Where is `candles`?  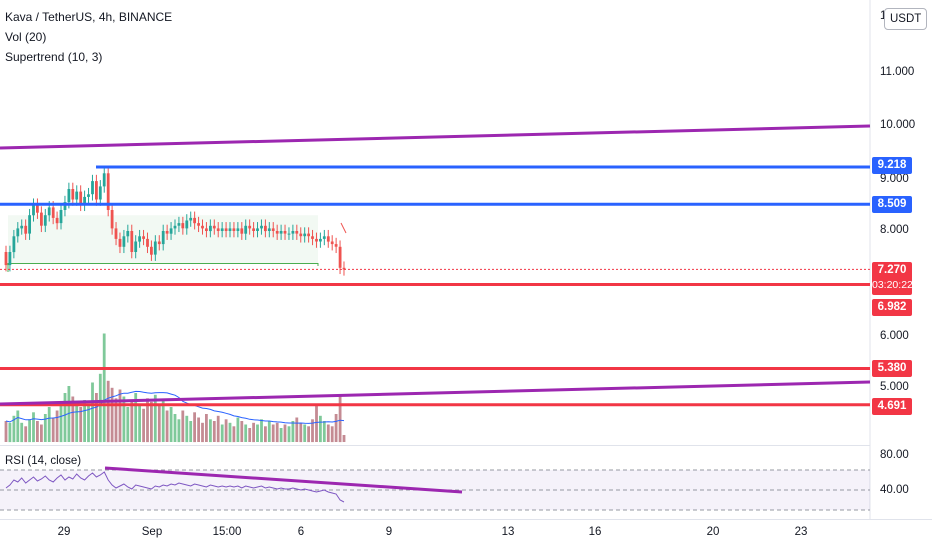 candles is located at coordinates (175, 221).